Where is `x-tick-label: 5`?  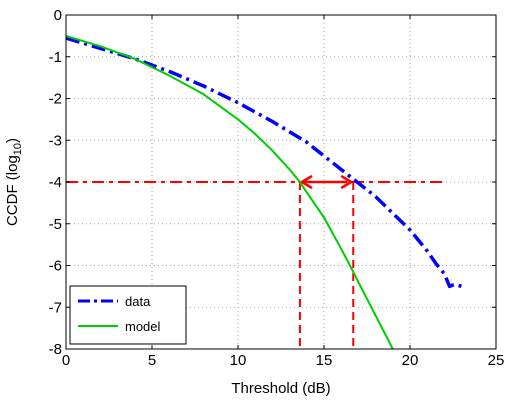 x-tick-label: 5 is located at coordinates (152, 360).